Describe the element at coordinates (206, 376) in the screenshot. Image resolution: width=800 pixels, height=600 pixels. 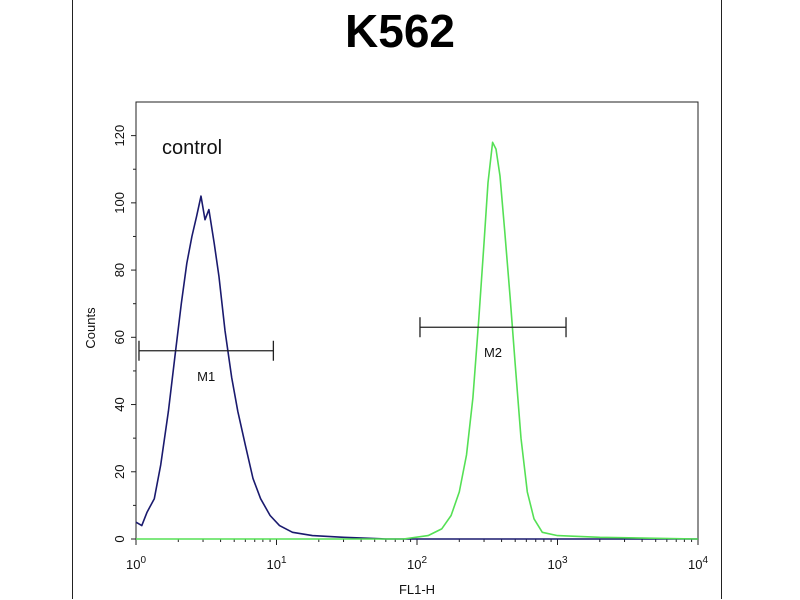
I see `marker-label: M1` at that location.